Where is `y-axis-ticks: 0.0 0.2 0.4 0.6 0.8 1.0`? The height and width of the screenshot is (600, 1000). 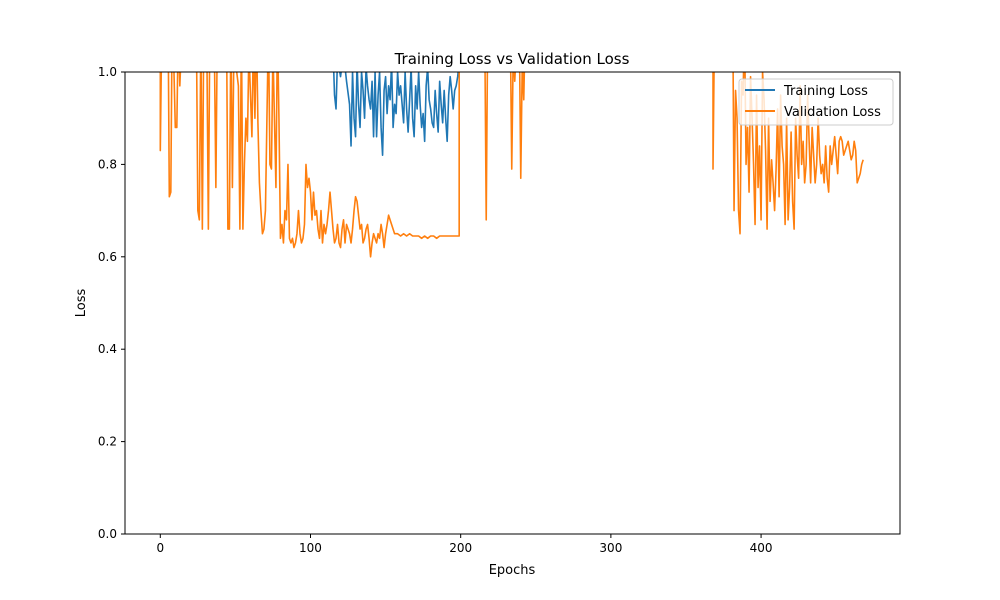 y-axis-ticks: 0.0 0.2 0.4 0.6 0.8 1.0 is located at coordinates (111, 303).